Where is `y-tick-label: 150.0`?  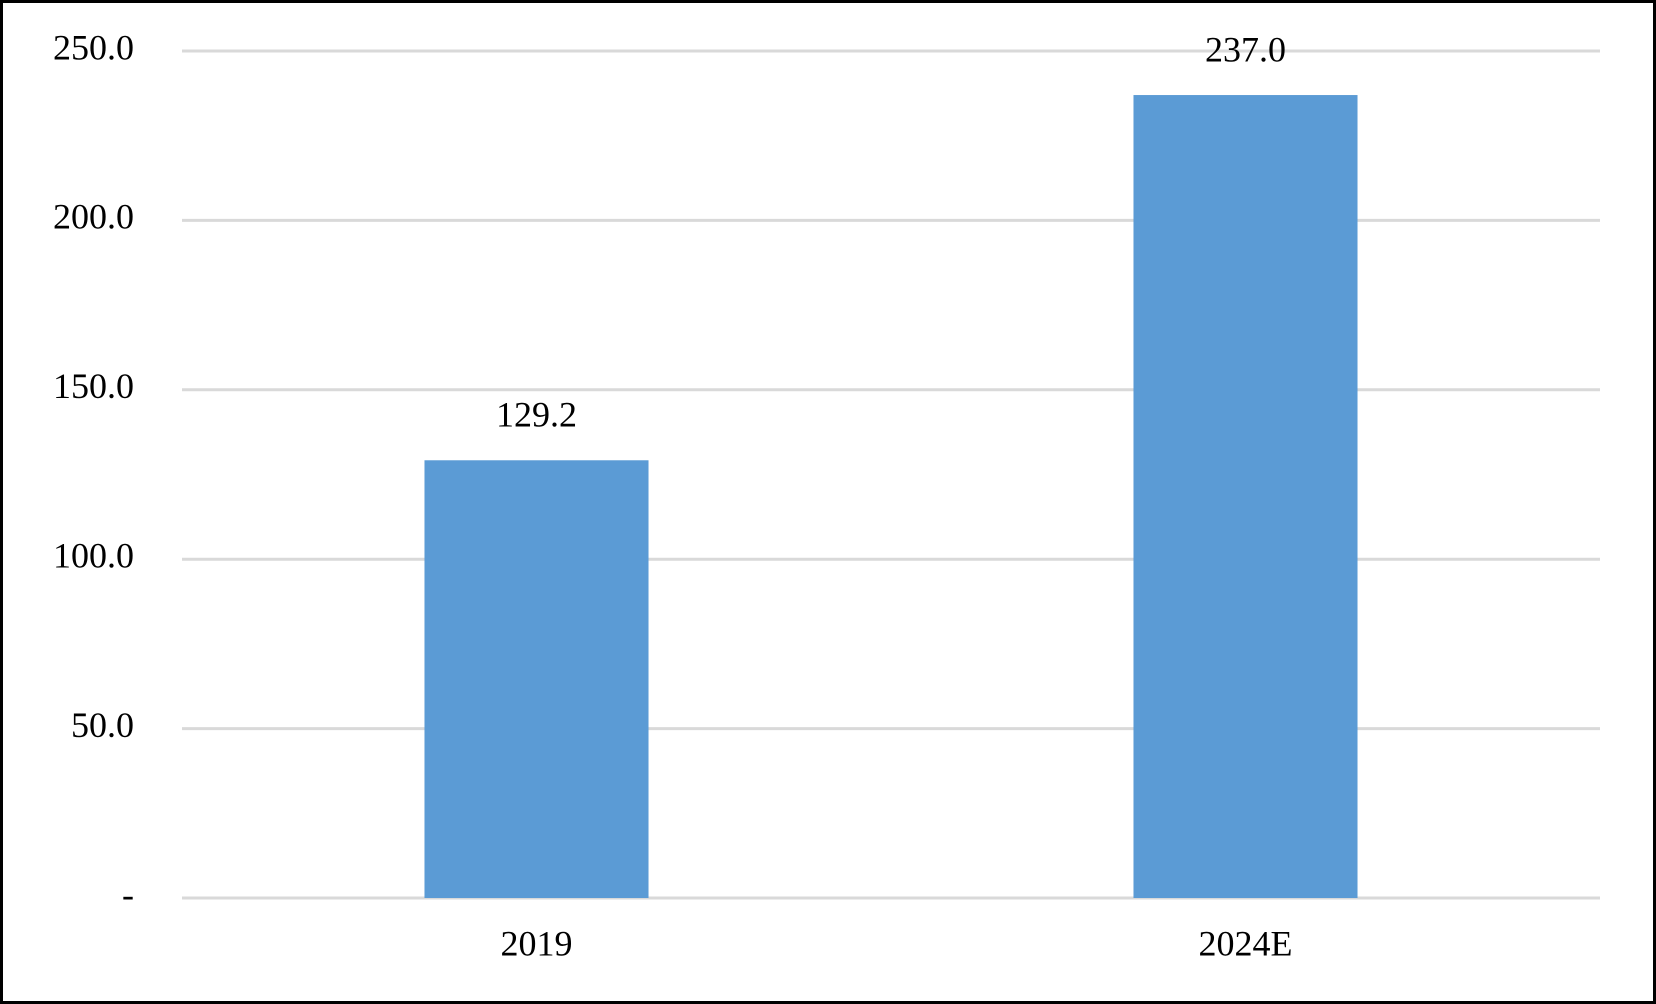 y-tick-label: 150.0 is located at coordinates (93, 386).